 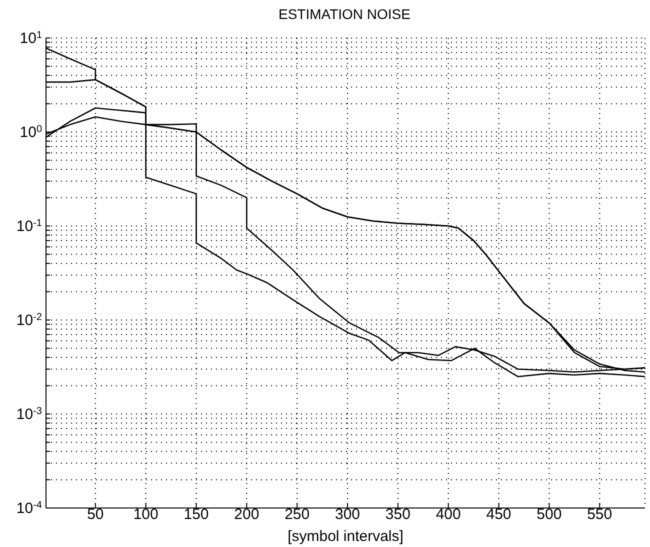 What do you see at coordinates (297, 514) in the screenshot?
I see `x-tick-label: 250` at bounding box center [297, 514].